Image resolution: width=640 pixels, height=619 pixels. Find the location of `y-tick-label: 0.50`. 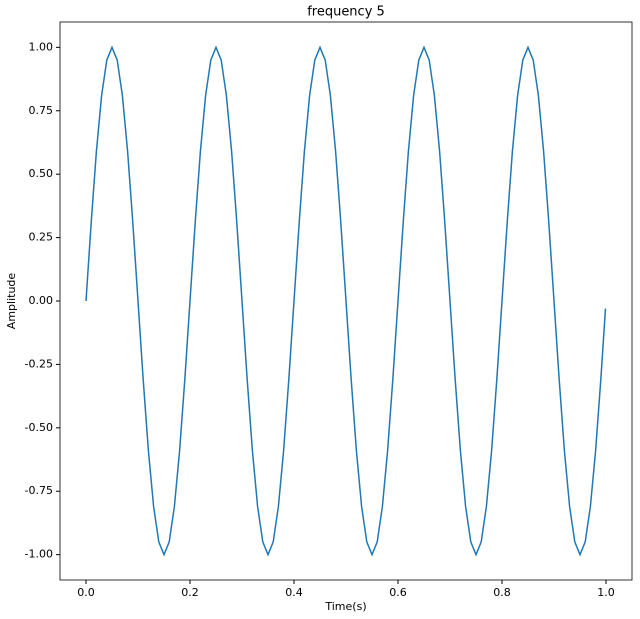

y-tick-label: 0.50 is located at coordinates (41, 173).